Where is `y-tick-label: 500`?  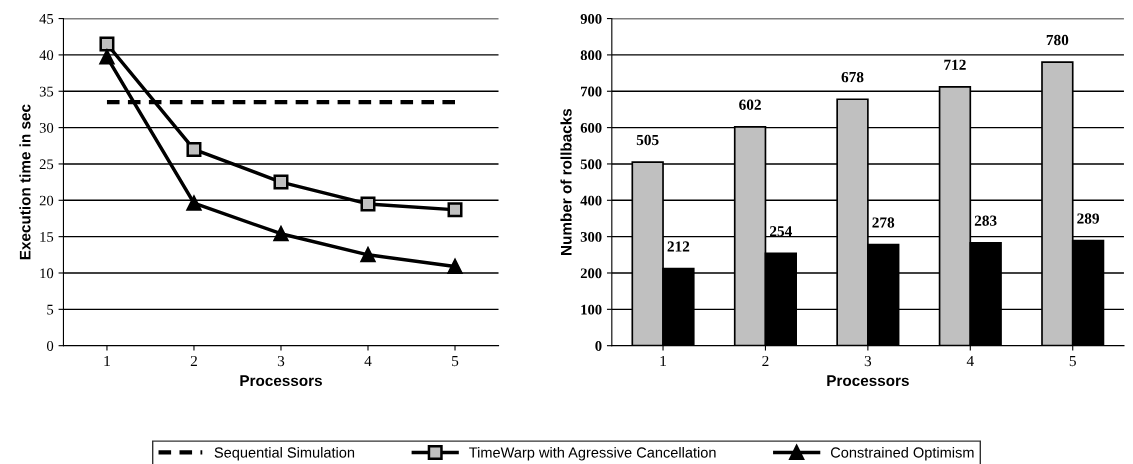 y-tick-label: 500 is located at coordinates (591, 164).